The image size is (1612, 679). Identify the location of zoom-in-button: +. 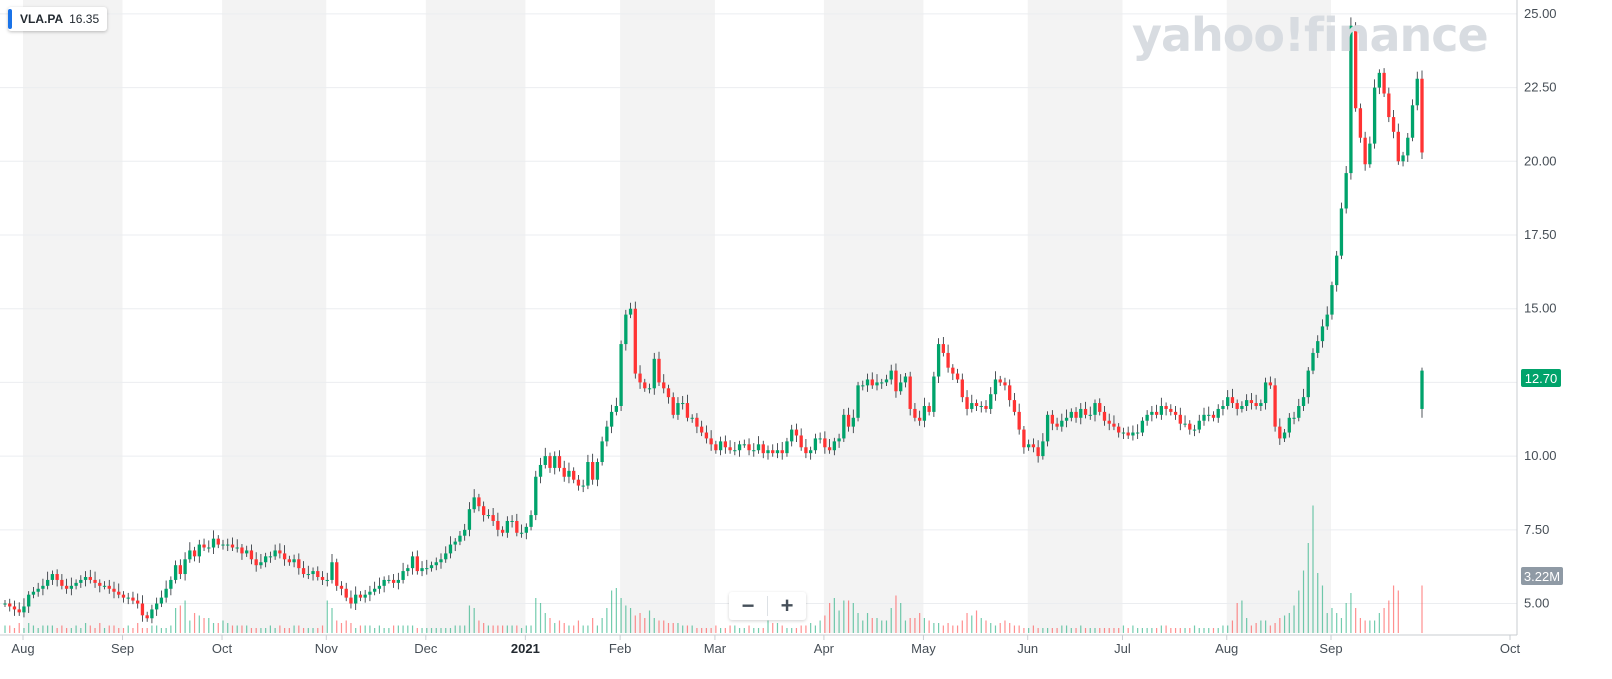
(787, 605).